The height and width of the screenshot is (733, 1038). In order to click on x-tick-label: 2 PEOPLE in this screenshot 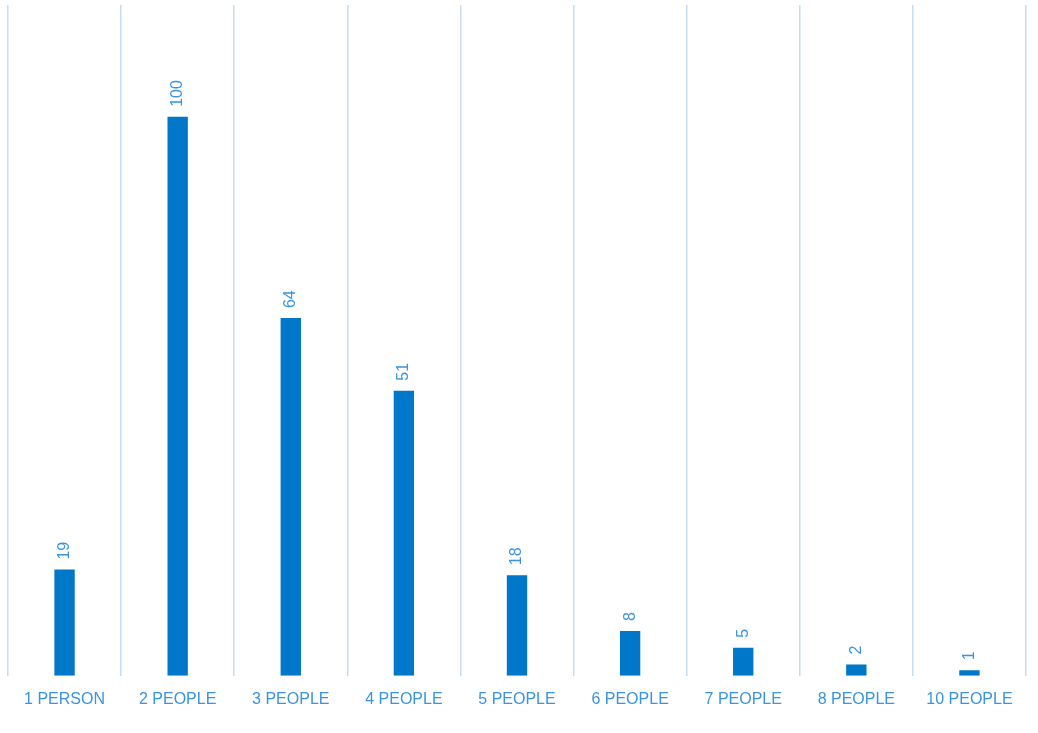, I will do `click(177, 698)`.